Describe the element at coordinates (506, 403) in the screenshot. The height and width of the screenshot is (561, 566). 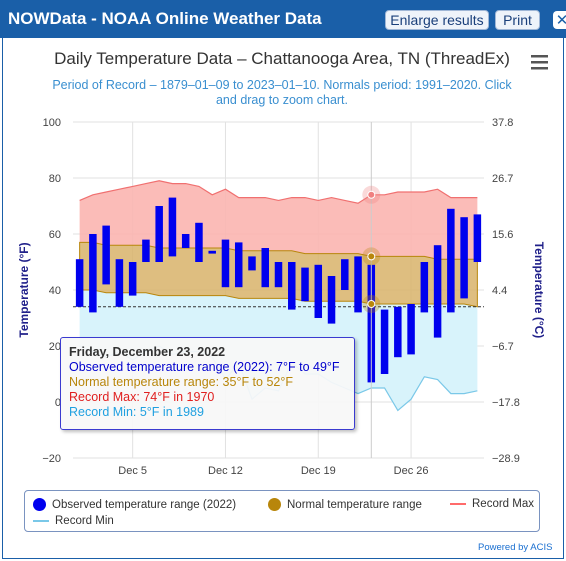
I see `y-right-tick-label: −17.8` at that location.